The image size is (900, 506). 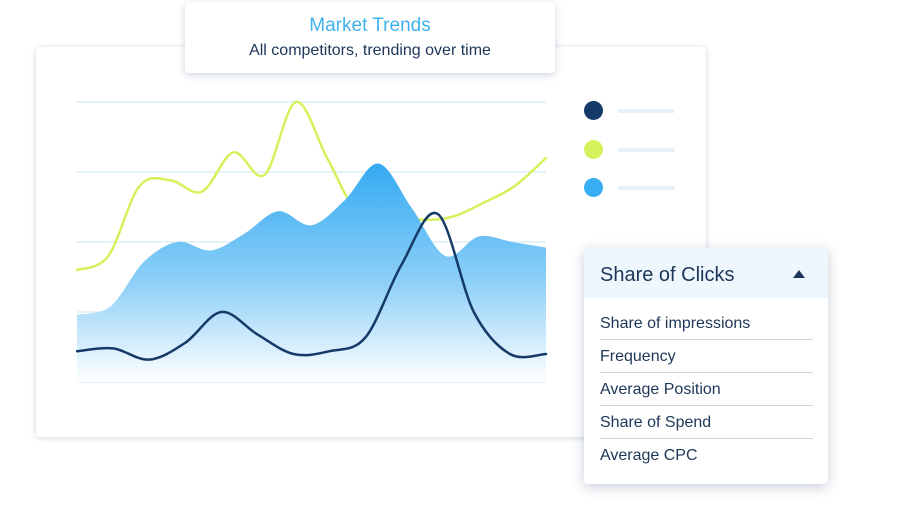 I want to click on metric-dropdown-toggle: Share of Clicks, so click(x=706, y=273).